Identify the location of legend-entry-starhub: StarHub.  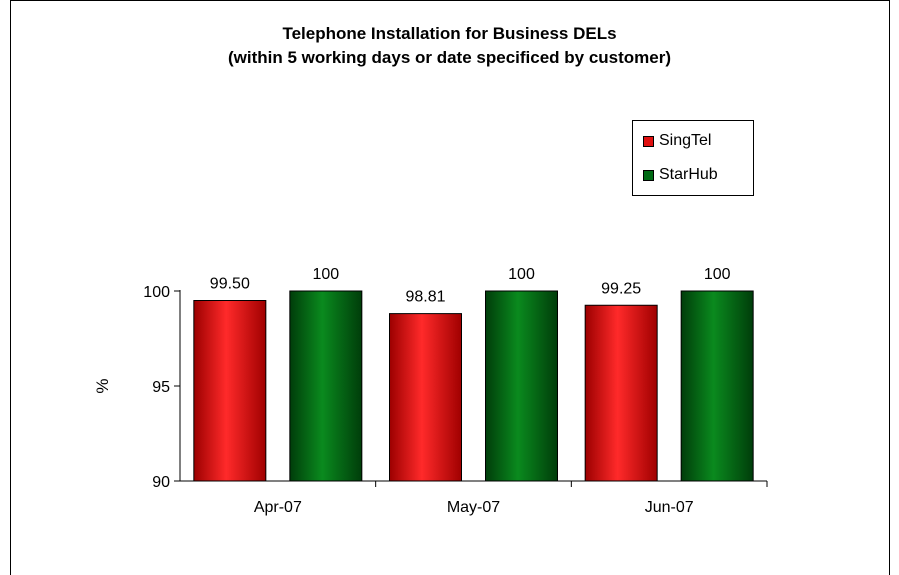
(680, 175).